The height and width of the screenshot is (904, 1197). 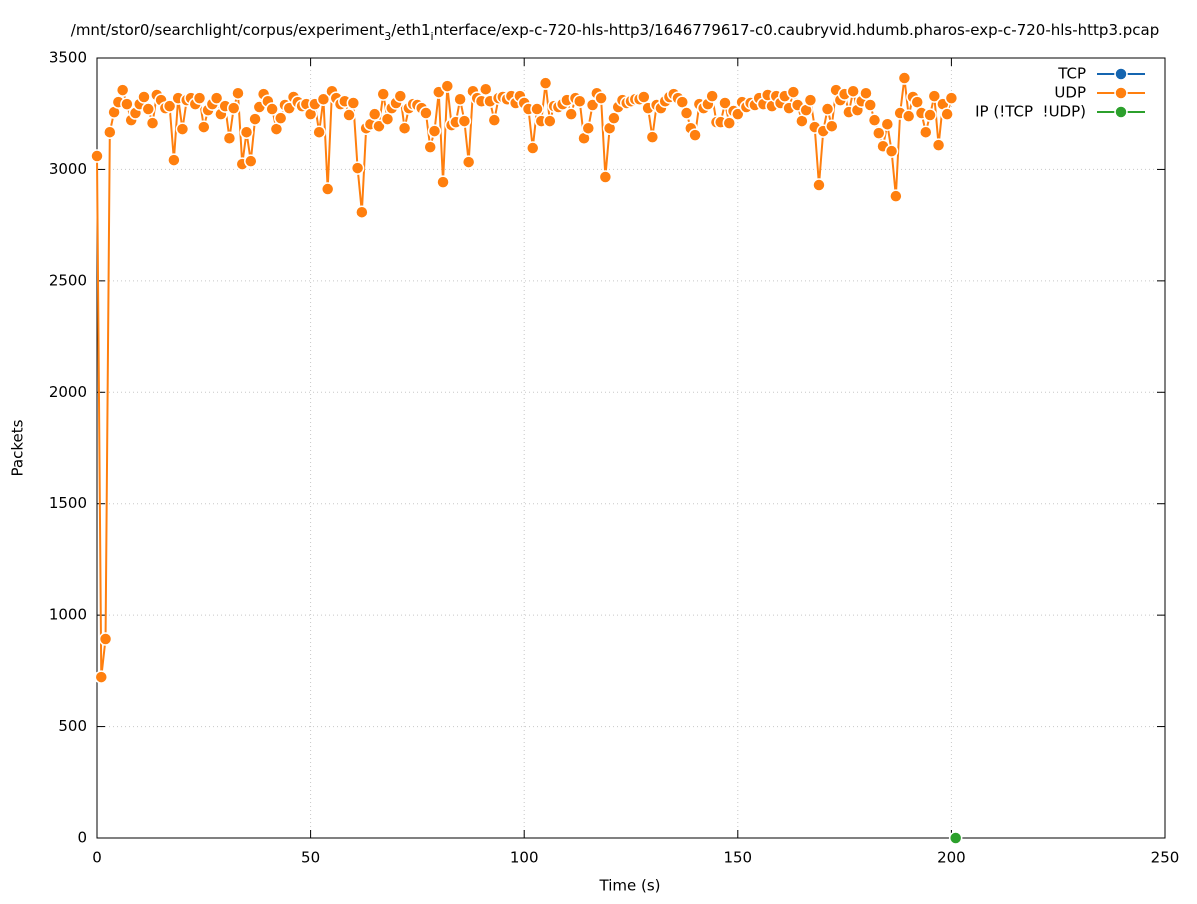 What do you see at coordinates (72, 726) in the screenshot?
I see `y-tick-label: 500` at bounding box center [72, 726].